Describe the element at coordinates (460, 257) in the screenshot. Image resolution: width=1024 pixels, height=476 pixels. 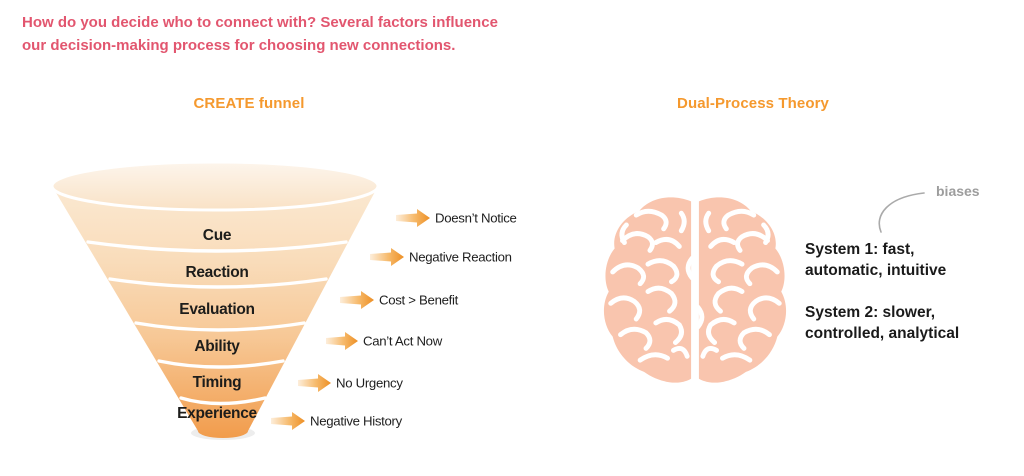
I see `outcome-label-negative-reaction: Negative Reaction` at that location.